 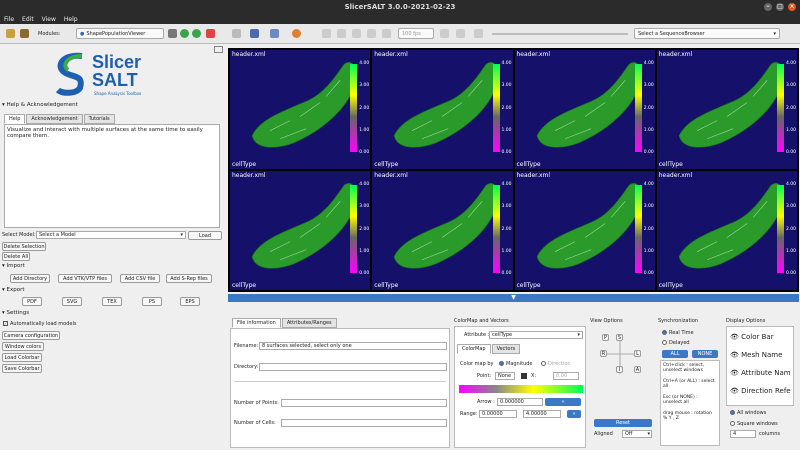 I want to click on delete-selection-button: Delete Selection, so click(x=24, y=246).